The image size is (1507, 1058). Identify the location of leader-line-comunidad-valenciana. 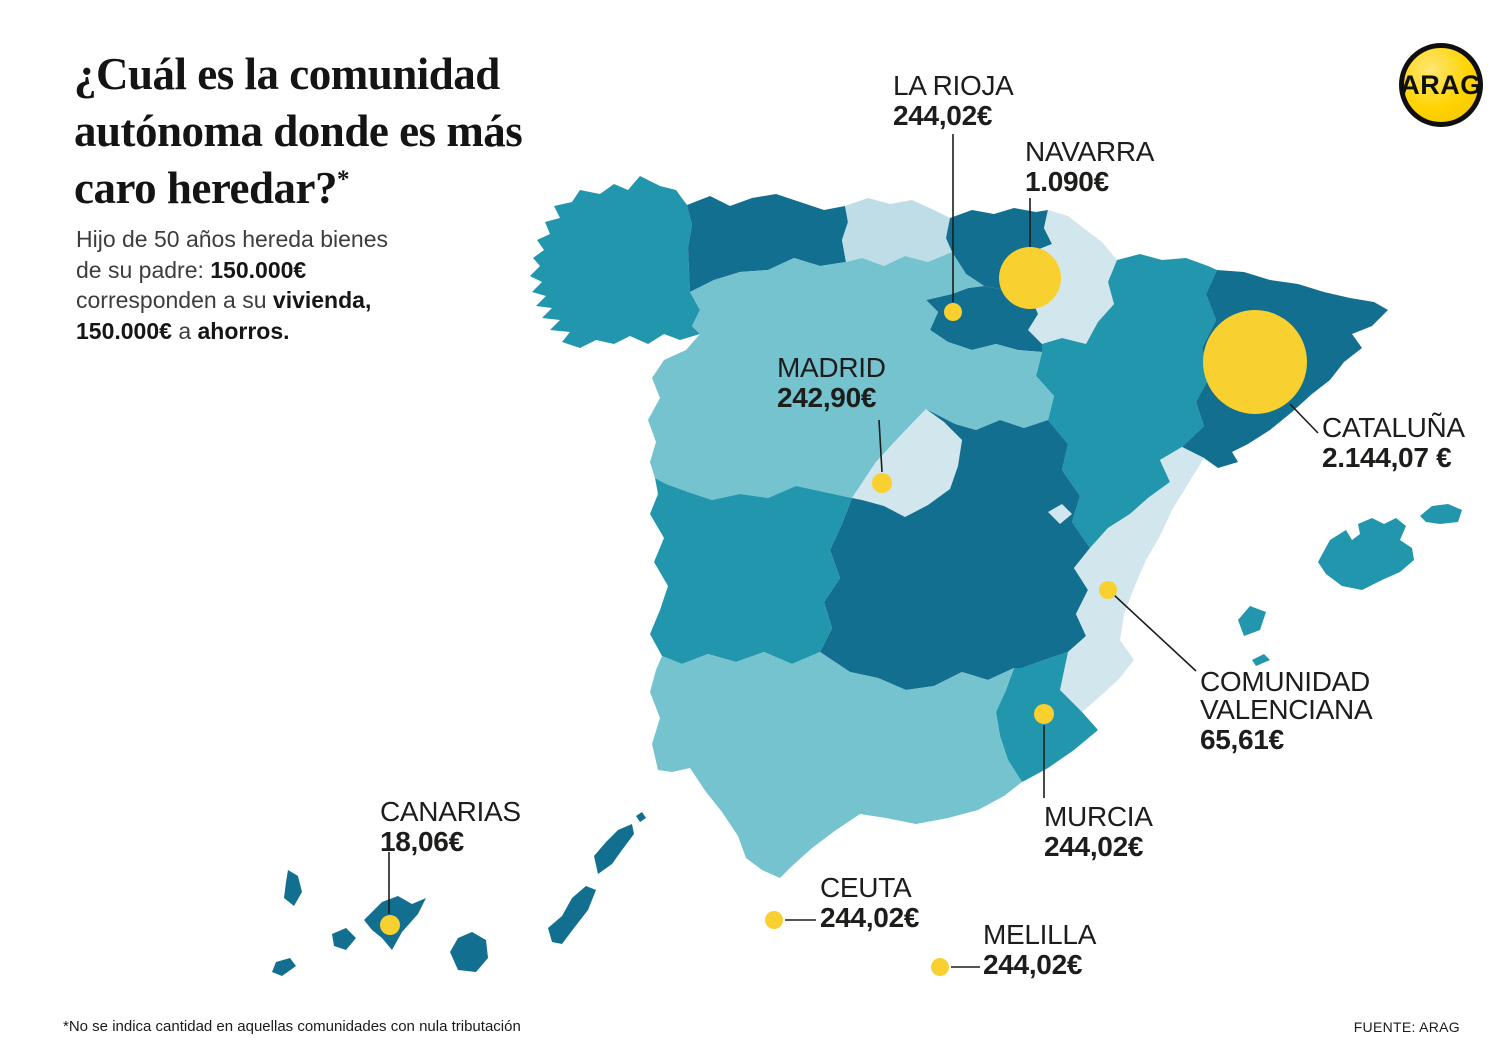
(1155, 633).